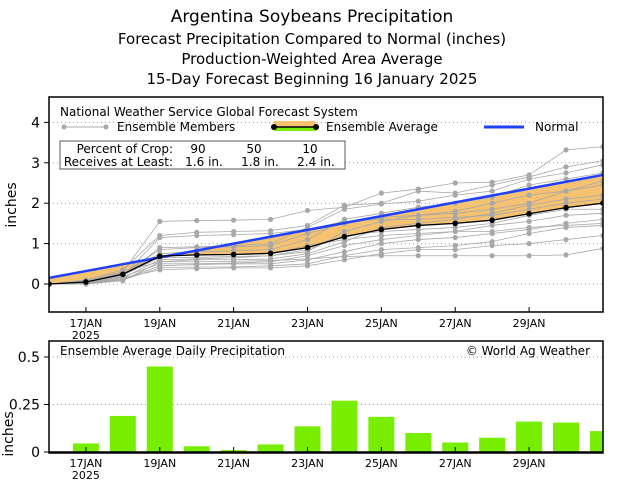 The width and height of the screenshot is (624, 490). What do you see at coordinates (382, 127) in the screenshot?
I see `legend-average-label: Ensemble Average` at bounding box center [382, 127].